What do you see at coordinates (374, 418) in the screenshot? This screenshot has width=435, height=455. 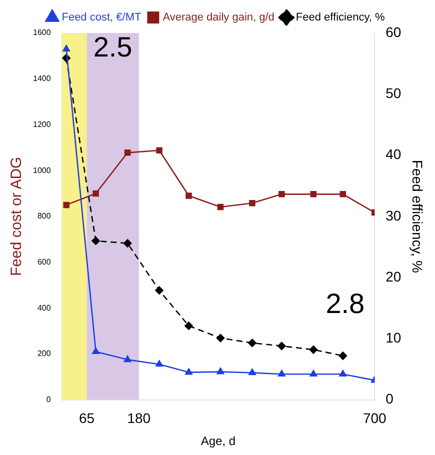 I see `x-tick-label: 700` at bounding box center [374, 418].